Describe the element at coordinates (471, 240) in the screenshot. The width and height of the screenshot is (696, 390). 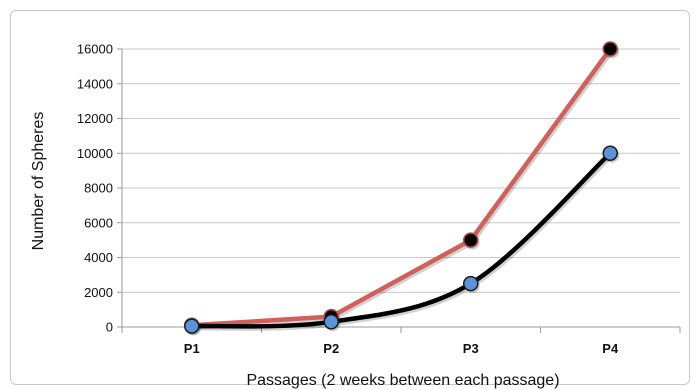
I see `series-1-point-P3` at that location.